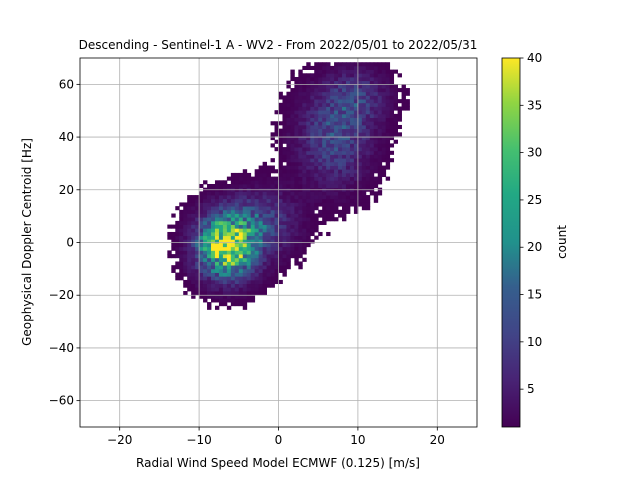 The height and width of the screenshot is (484, 640). Describe the element at coordinates (66, 190) in the screenshot. I see `y-tick-label: 20` at that location.